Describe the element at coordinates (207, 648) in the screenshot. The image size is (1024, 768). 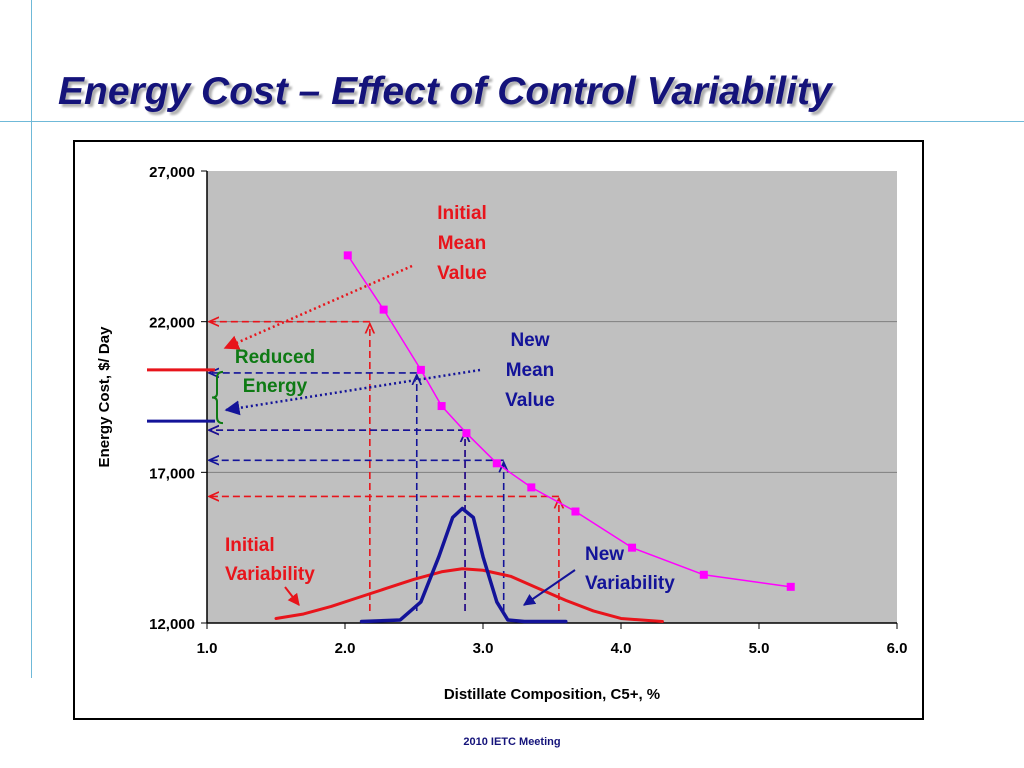
I see `x-tick-label: 1.0` at that location.